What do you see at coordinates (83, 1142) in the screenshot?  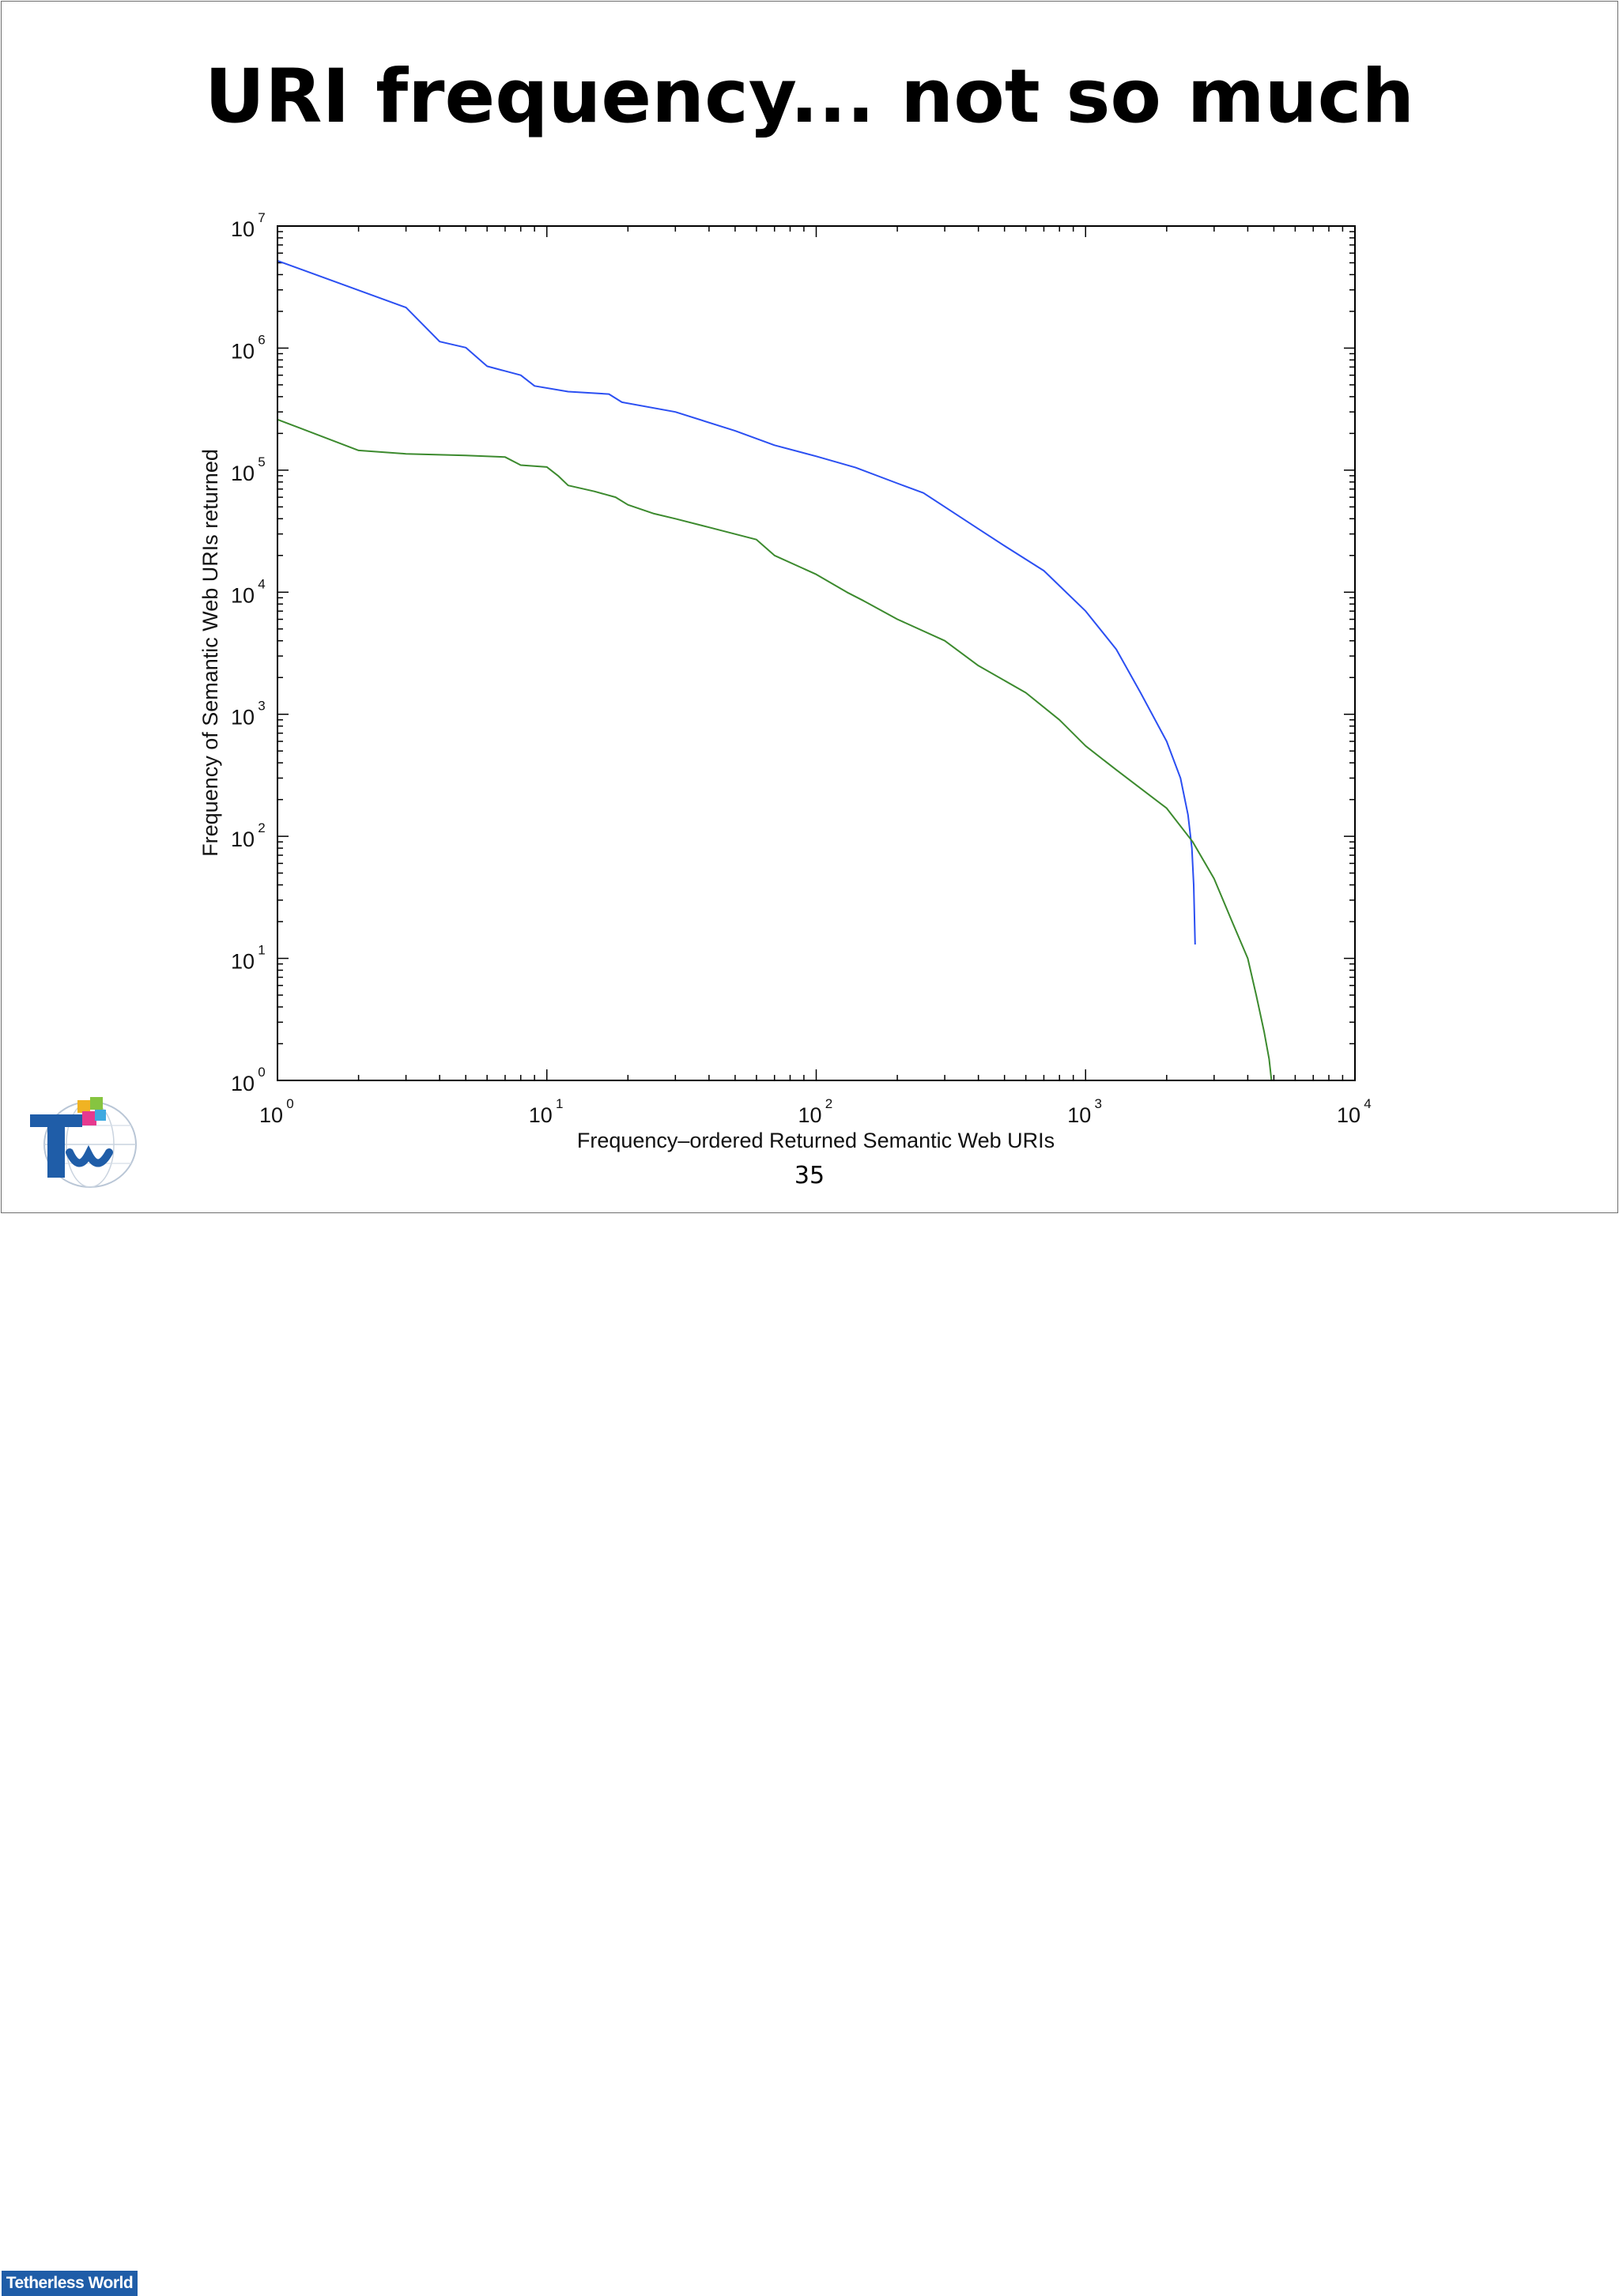 I see `globe-logo-icon` at bounding box center [83, 1142].